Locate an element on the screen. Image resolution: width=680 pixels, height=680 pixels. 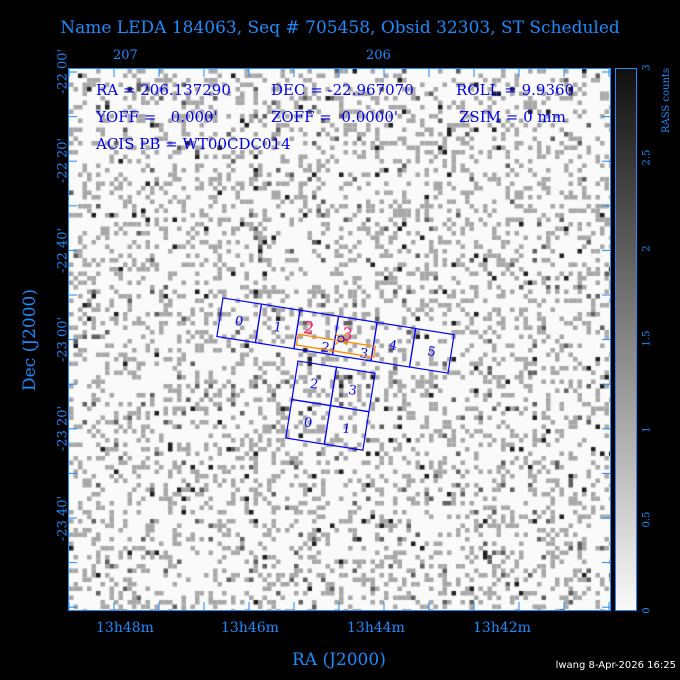
y-tick: -23 00' is located at coordinates (63, 339).